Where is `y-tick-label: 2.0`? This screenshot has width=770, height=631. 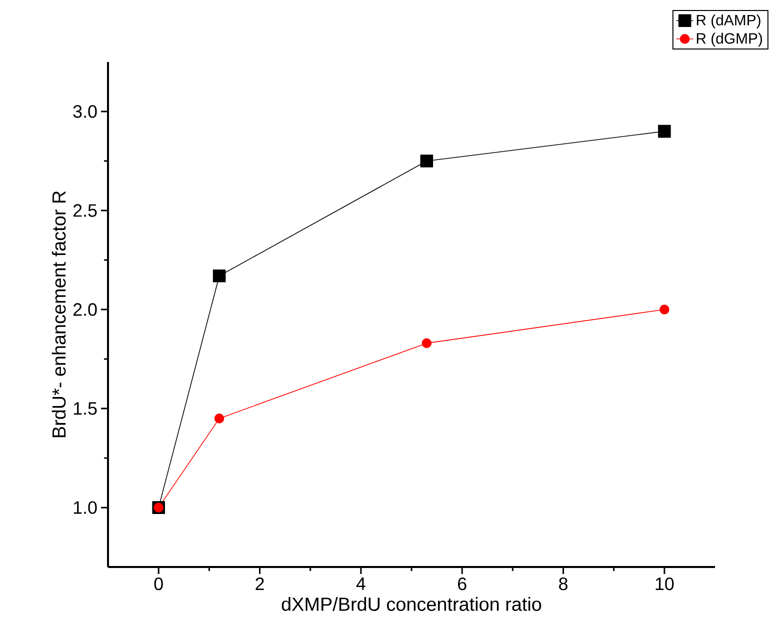 y-tick-label: 2.0 is located at coordinates (85, 309).